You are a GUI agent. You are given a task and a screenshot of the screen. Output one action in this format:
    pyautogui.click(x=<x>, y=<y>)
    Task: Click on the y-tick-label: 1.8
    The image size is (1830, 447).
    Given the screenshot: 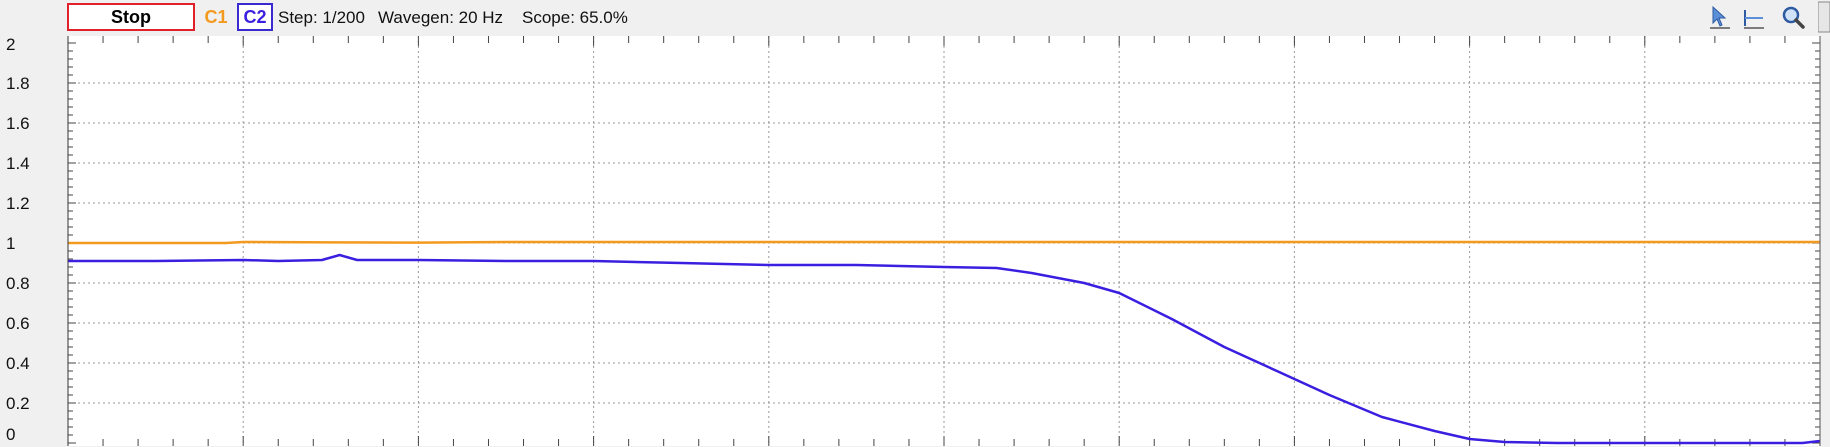 What is the action you would take?
    pyautogui.click(x=18, y=83)
    